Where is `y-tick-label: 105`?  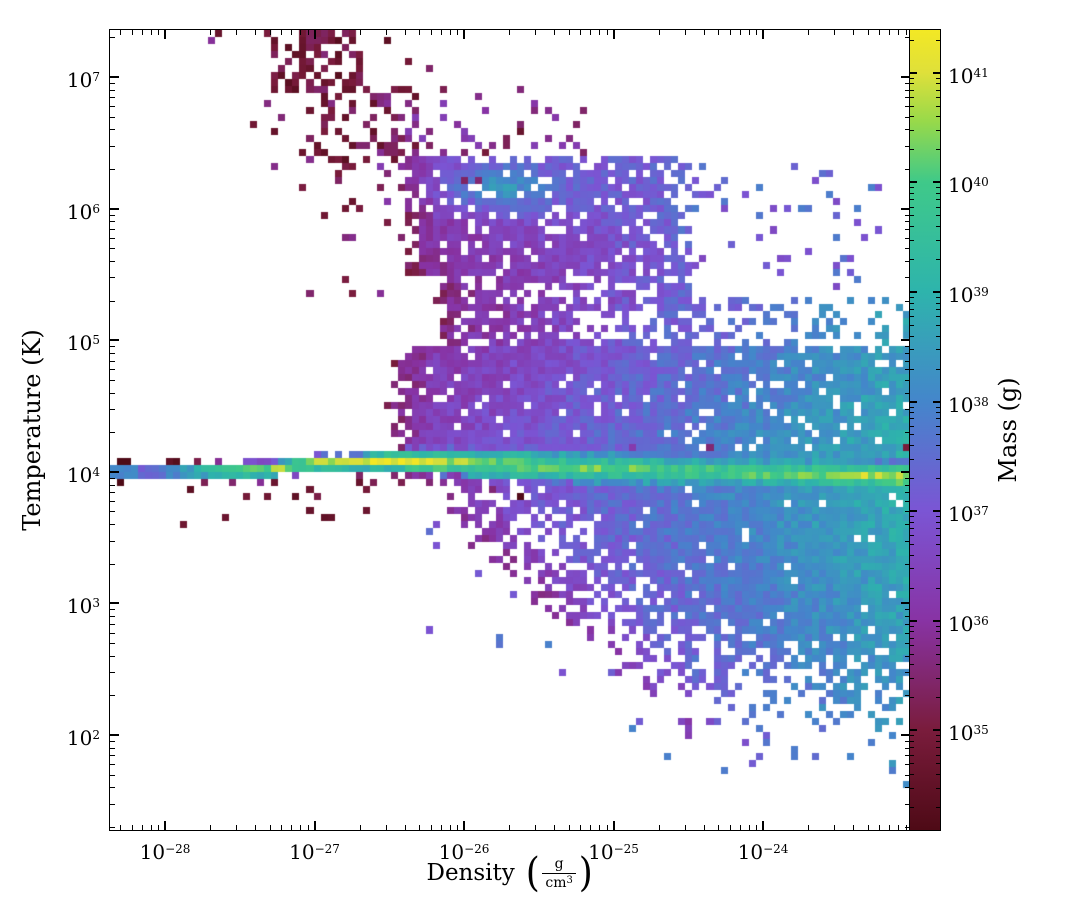
y-tick-label: 105 is located at coordinates (83, 343).